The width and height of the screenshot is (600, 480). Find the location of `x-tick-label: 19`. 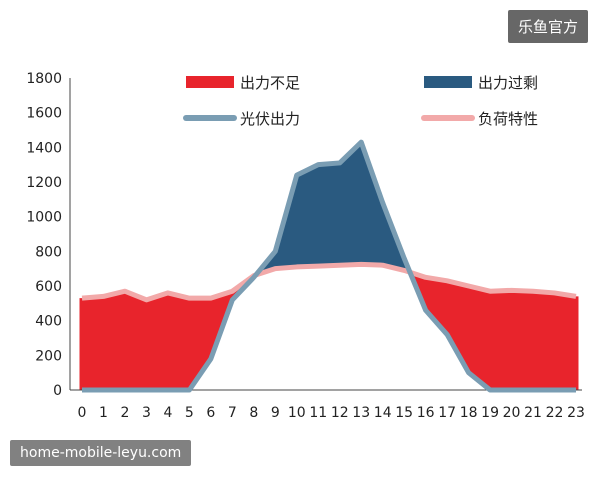

x-tick-label: 19 is located at coordinates (490, 413).